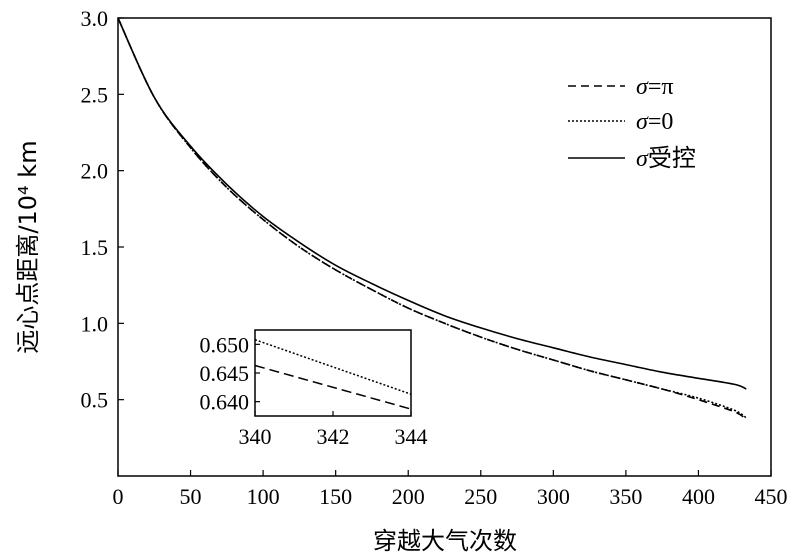 The width and height of the screenshot is (800, 558). I want to click on legend: σ=π σ=0 σ受控, so click(632, 123).